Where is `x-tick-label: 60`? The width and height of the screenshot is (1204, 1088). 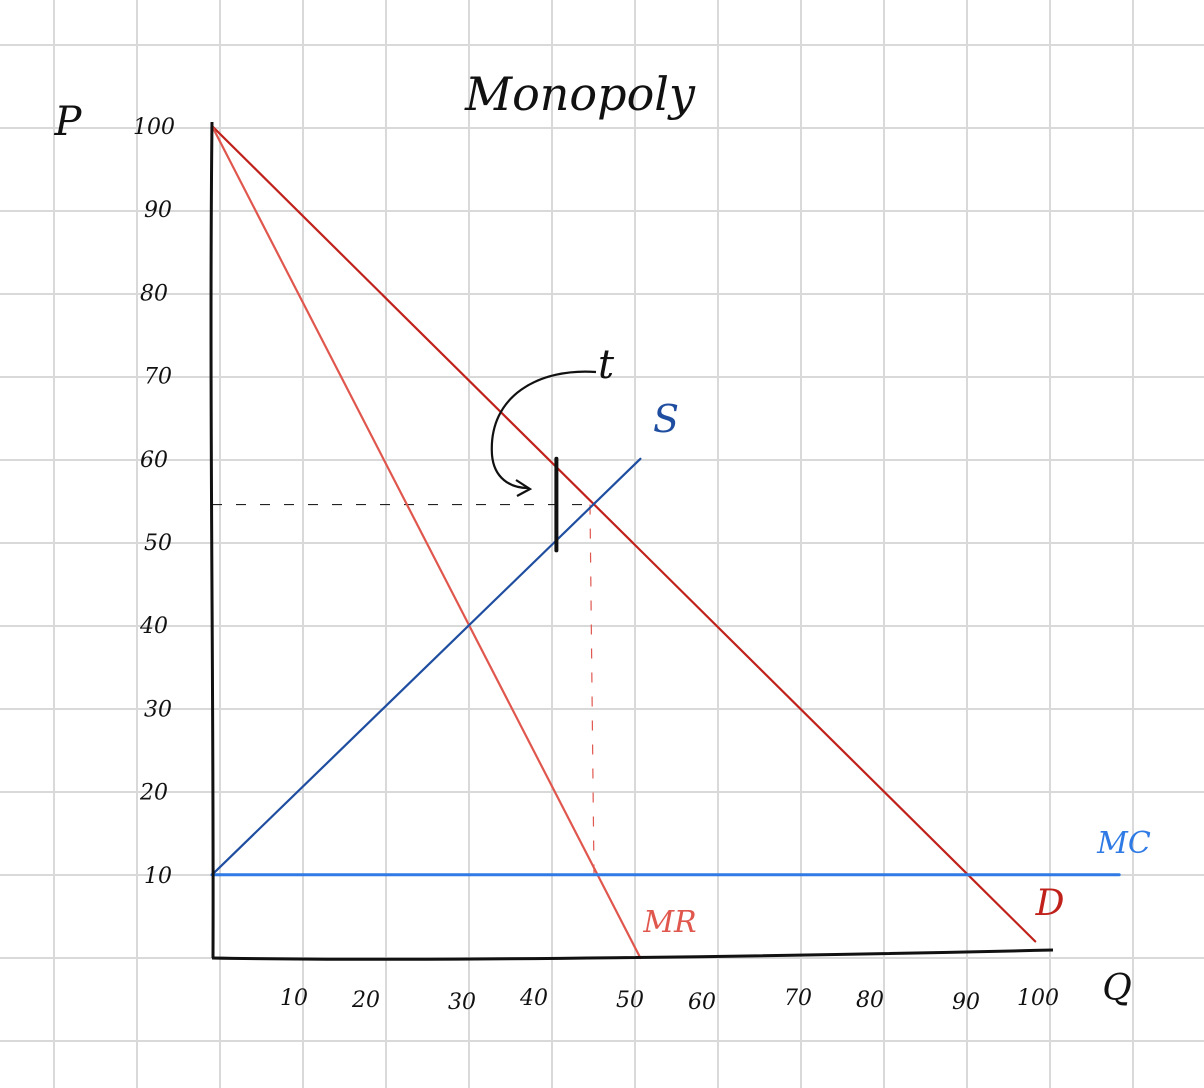
x-tick-label: 60 is located at coordinates (702, 1002).